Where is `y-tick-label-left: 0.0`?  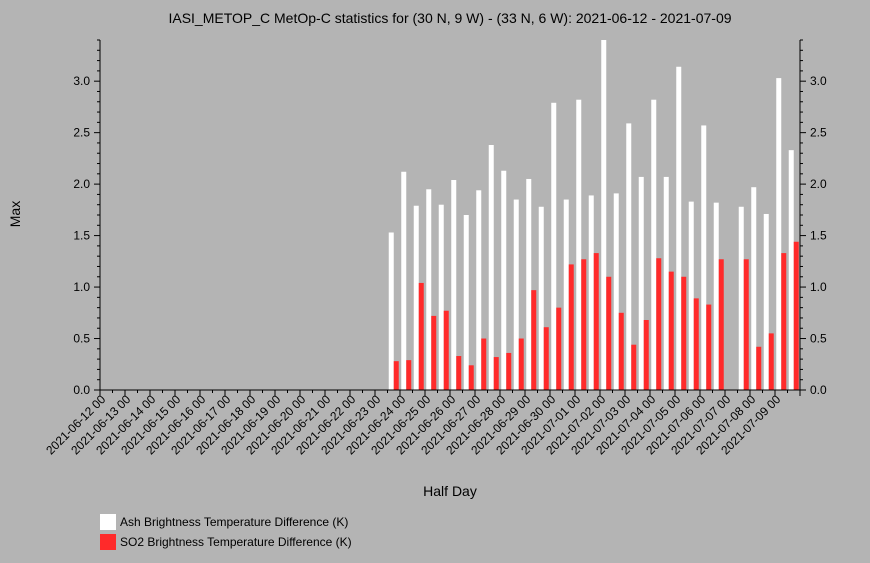 y-tick-label-left: 0.0 is located at coordinates (81, 390).